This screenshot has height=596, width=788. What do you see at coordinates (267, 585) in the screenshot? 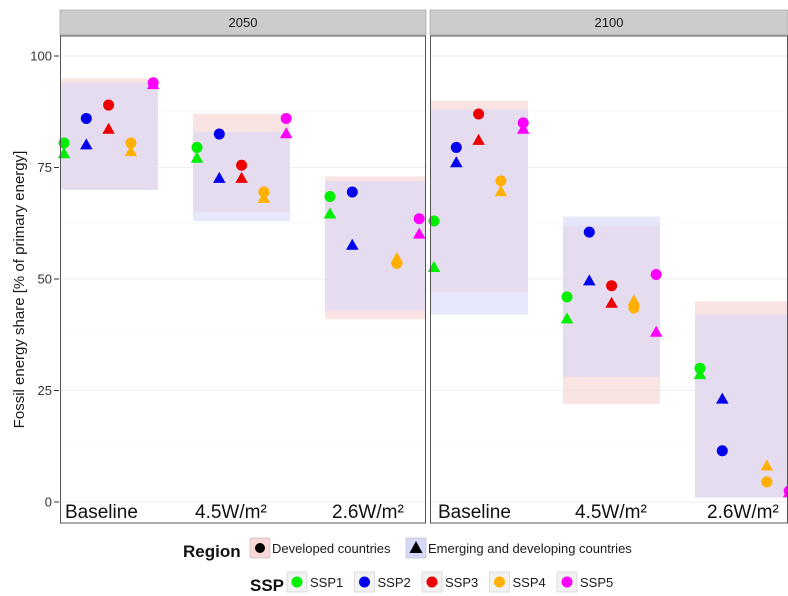
I see `legend-ssp-title: SSP` at bounding box center [267, 585].